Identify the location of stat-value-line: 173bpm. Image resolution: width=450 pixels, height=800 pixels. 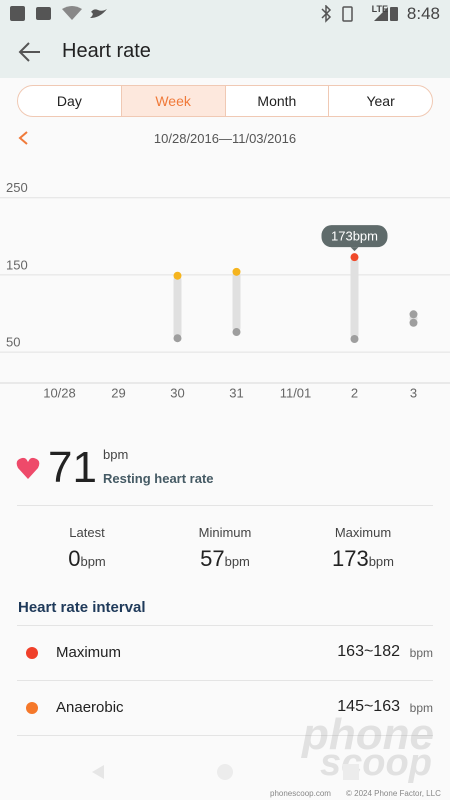
(363, 559).